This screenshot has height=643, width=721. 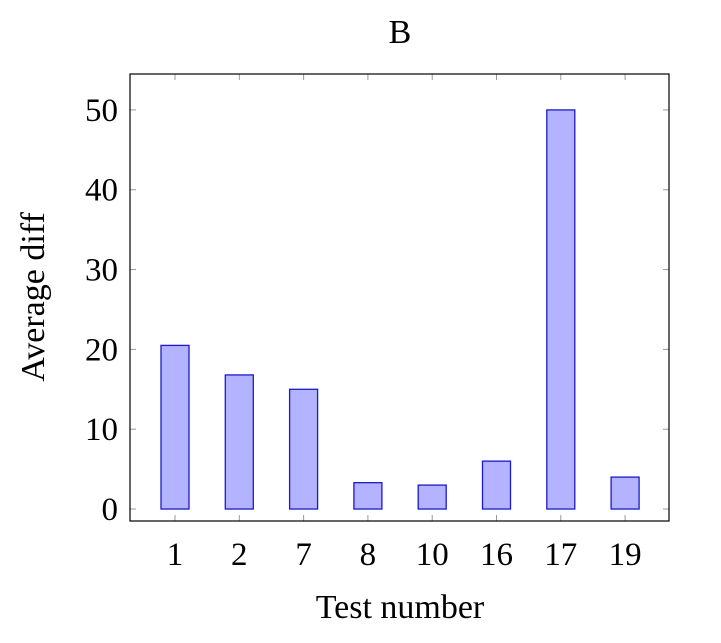 I want to click on x-tick-label: 16, so click(x=496, y=555).